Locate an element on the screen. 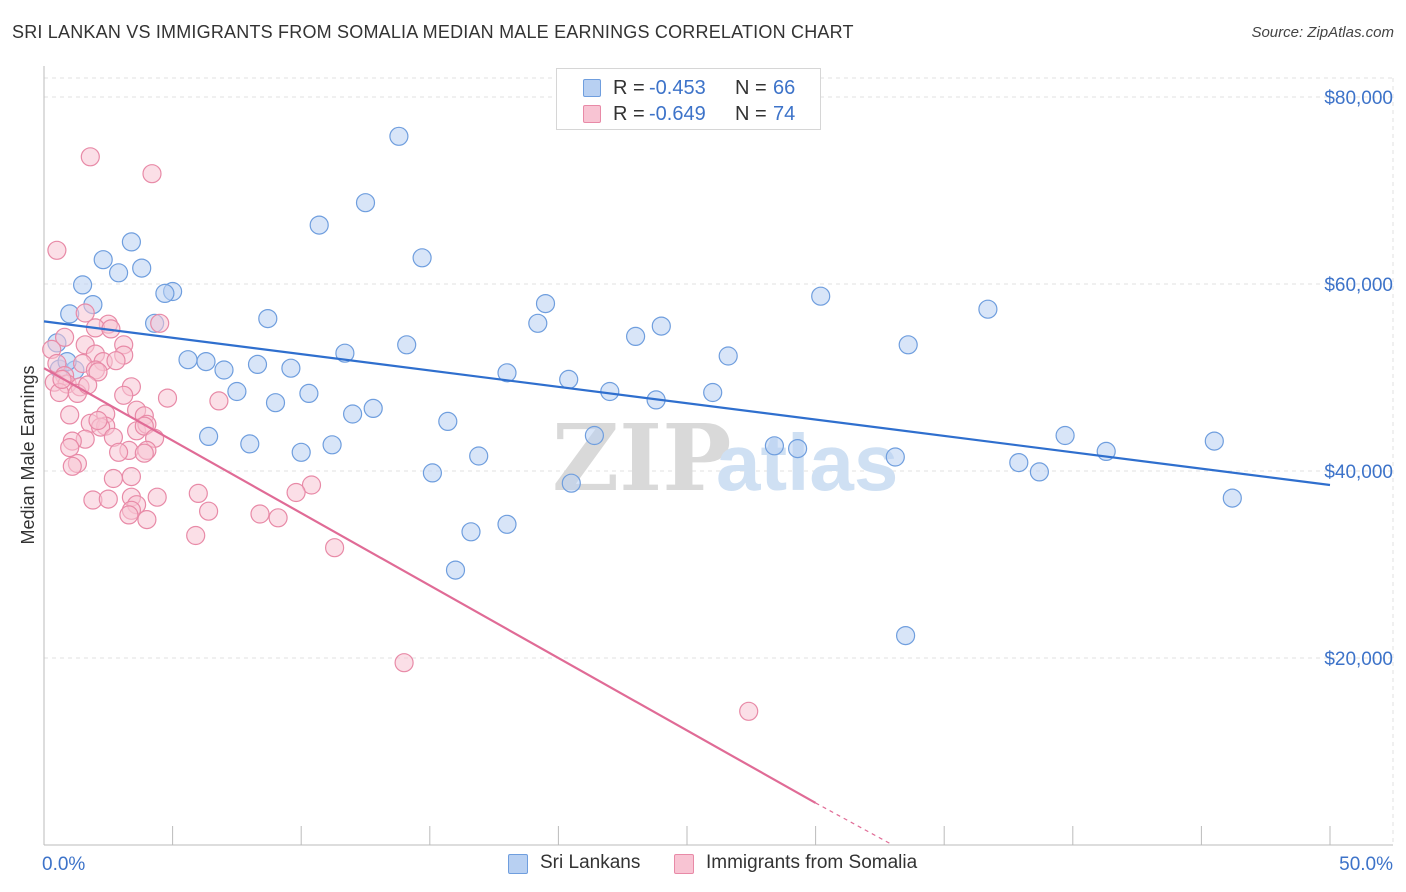 The image size is (1406, 892). y-tick-label: $40,000 is located at coordinates (1358, 472).